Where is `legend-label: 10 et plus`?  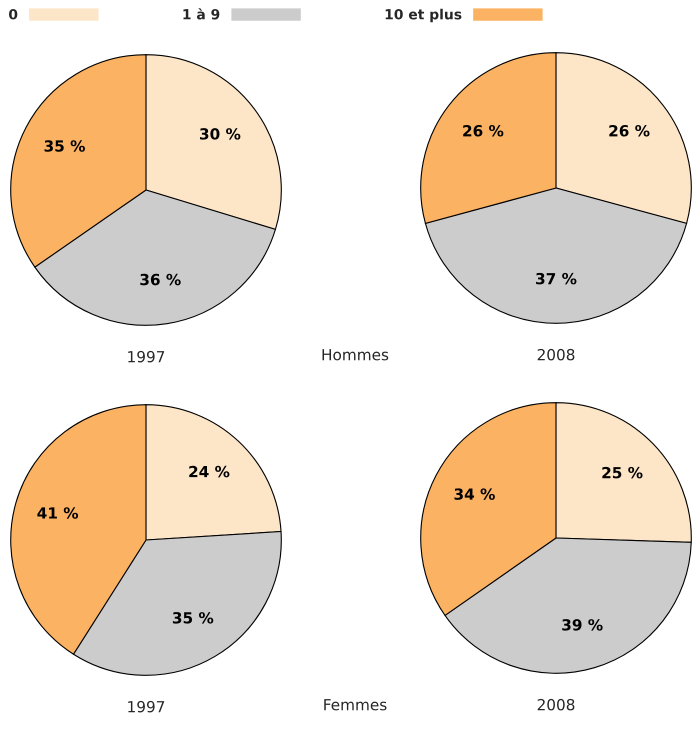
legend-label: 10 et plus is located at coordinates (424, 15).